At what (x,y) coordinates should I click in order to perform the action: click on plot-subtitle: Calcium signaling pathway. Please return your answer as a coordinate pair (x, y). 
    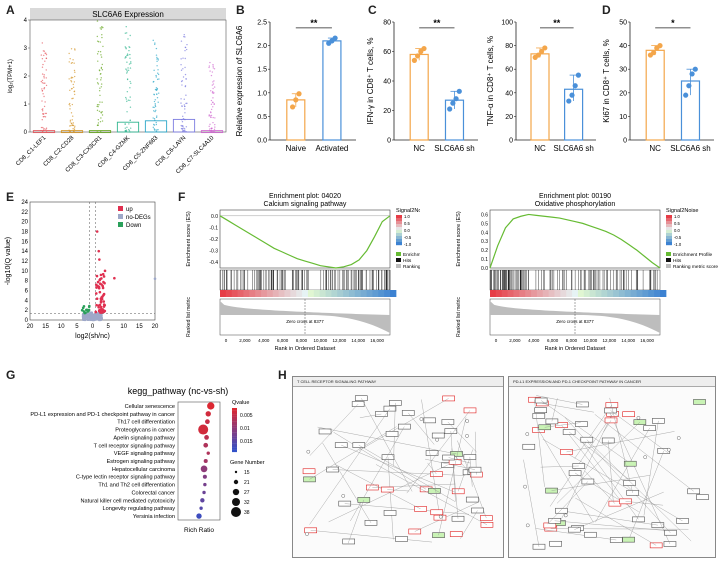
    Looking at the image, I should click on (305, 204).